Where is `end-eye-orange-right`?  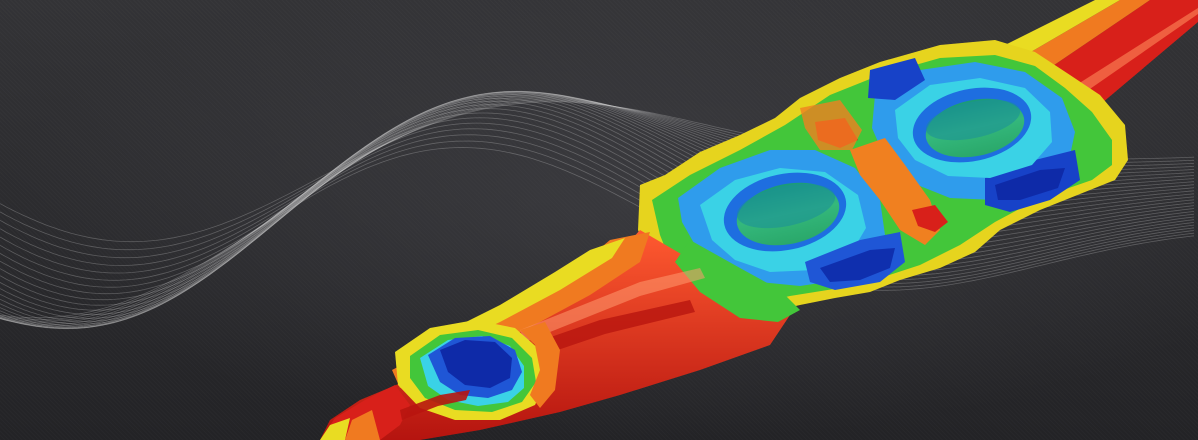 end-eye-orange-right is located at coordinates (540, 365).